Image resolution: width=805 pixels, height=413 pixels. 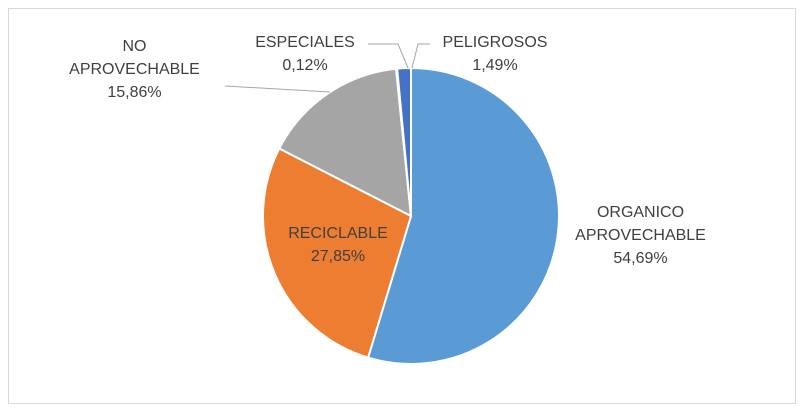 I want to click on slice-label: ESPECIALES 0,12%, so click(x=305, y=54).